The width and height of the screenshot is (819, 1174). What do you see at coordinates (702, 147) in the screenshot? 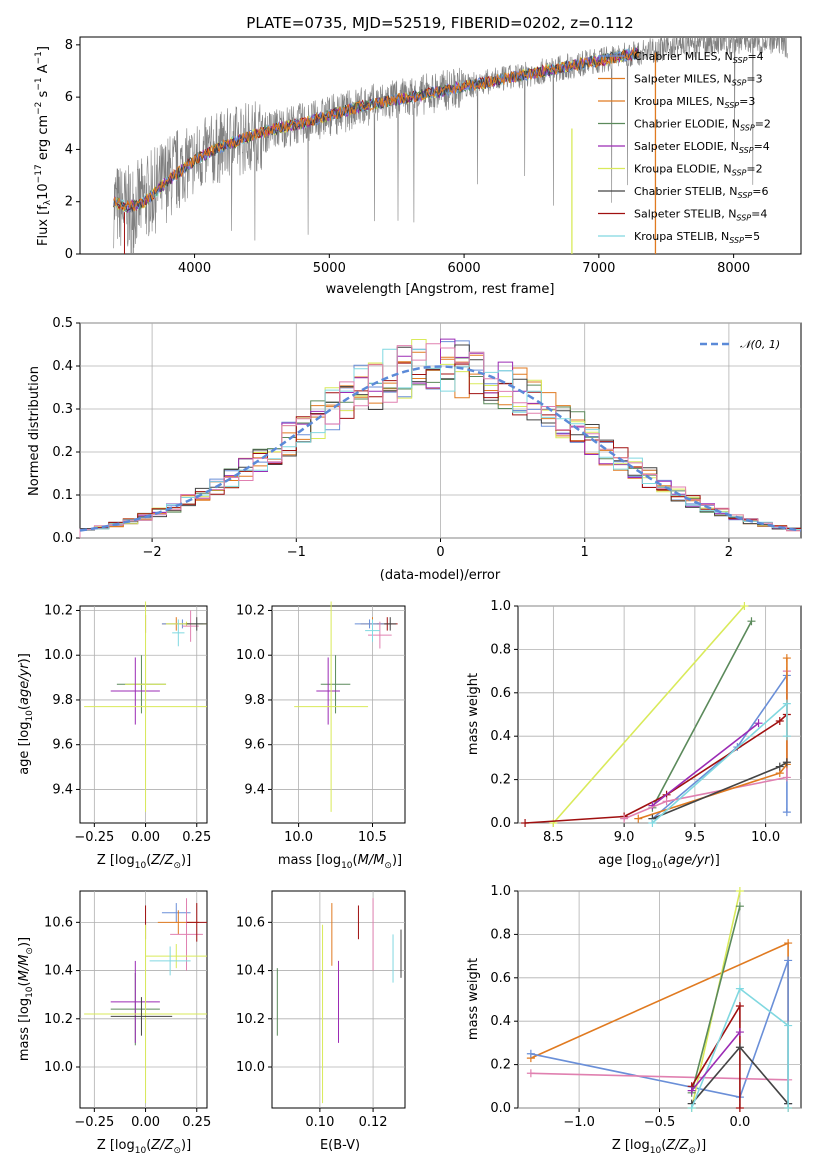
I see `spectrum-legend-label-4: Salpeter ELODIE, NSSP=4` at bounding box center [702, 147].